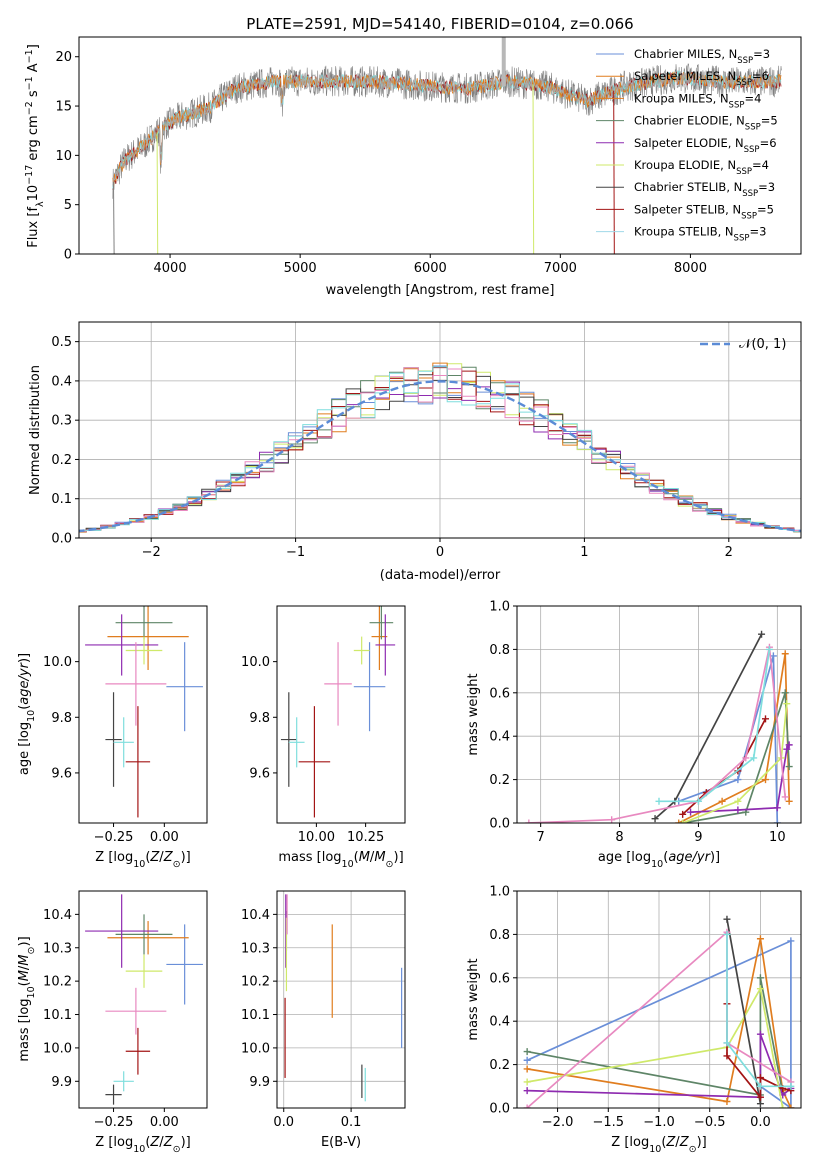 The width and height of the screenshot is (819, 1170). I want to click on y-tick-label: 15, so click(63, 107).